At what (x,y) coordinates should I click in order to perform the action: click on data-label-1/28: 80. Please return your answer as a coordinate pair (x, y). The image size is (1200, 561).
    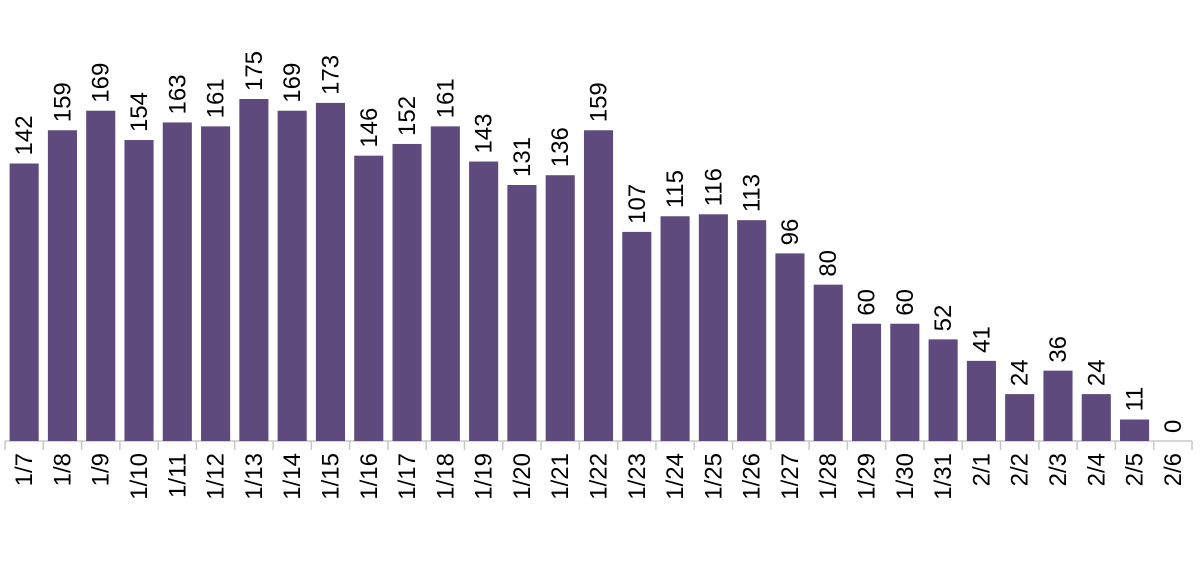
    Looking at the image, I should click on (828, 263).